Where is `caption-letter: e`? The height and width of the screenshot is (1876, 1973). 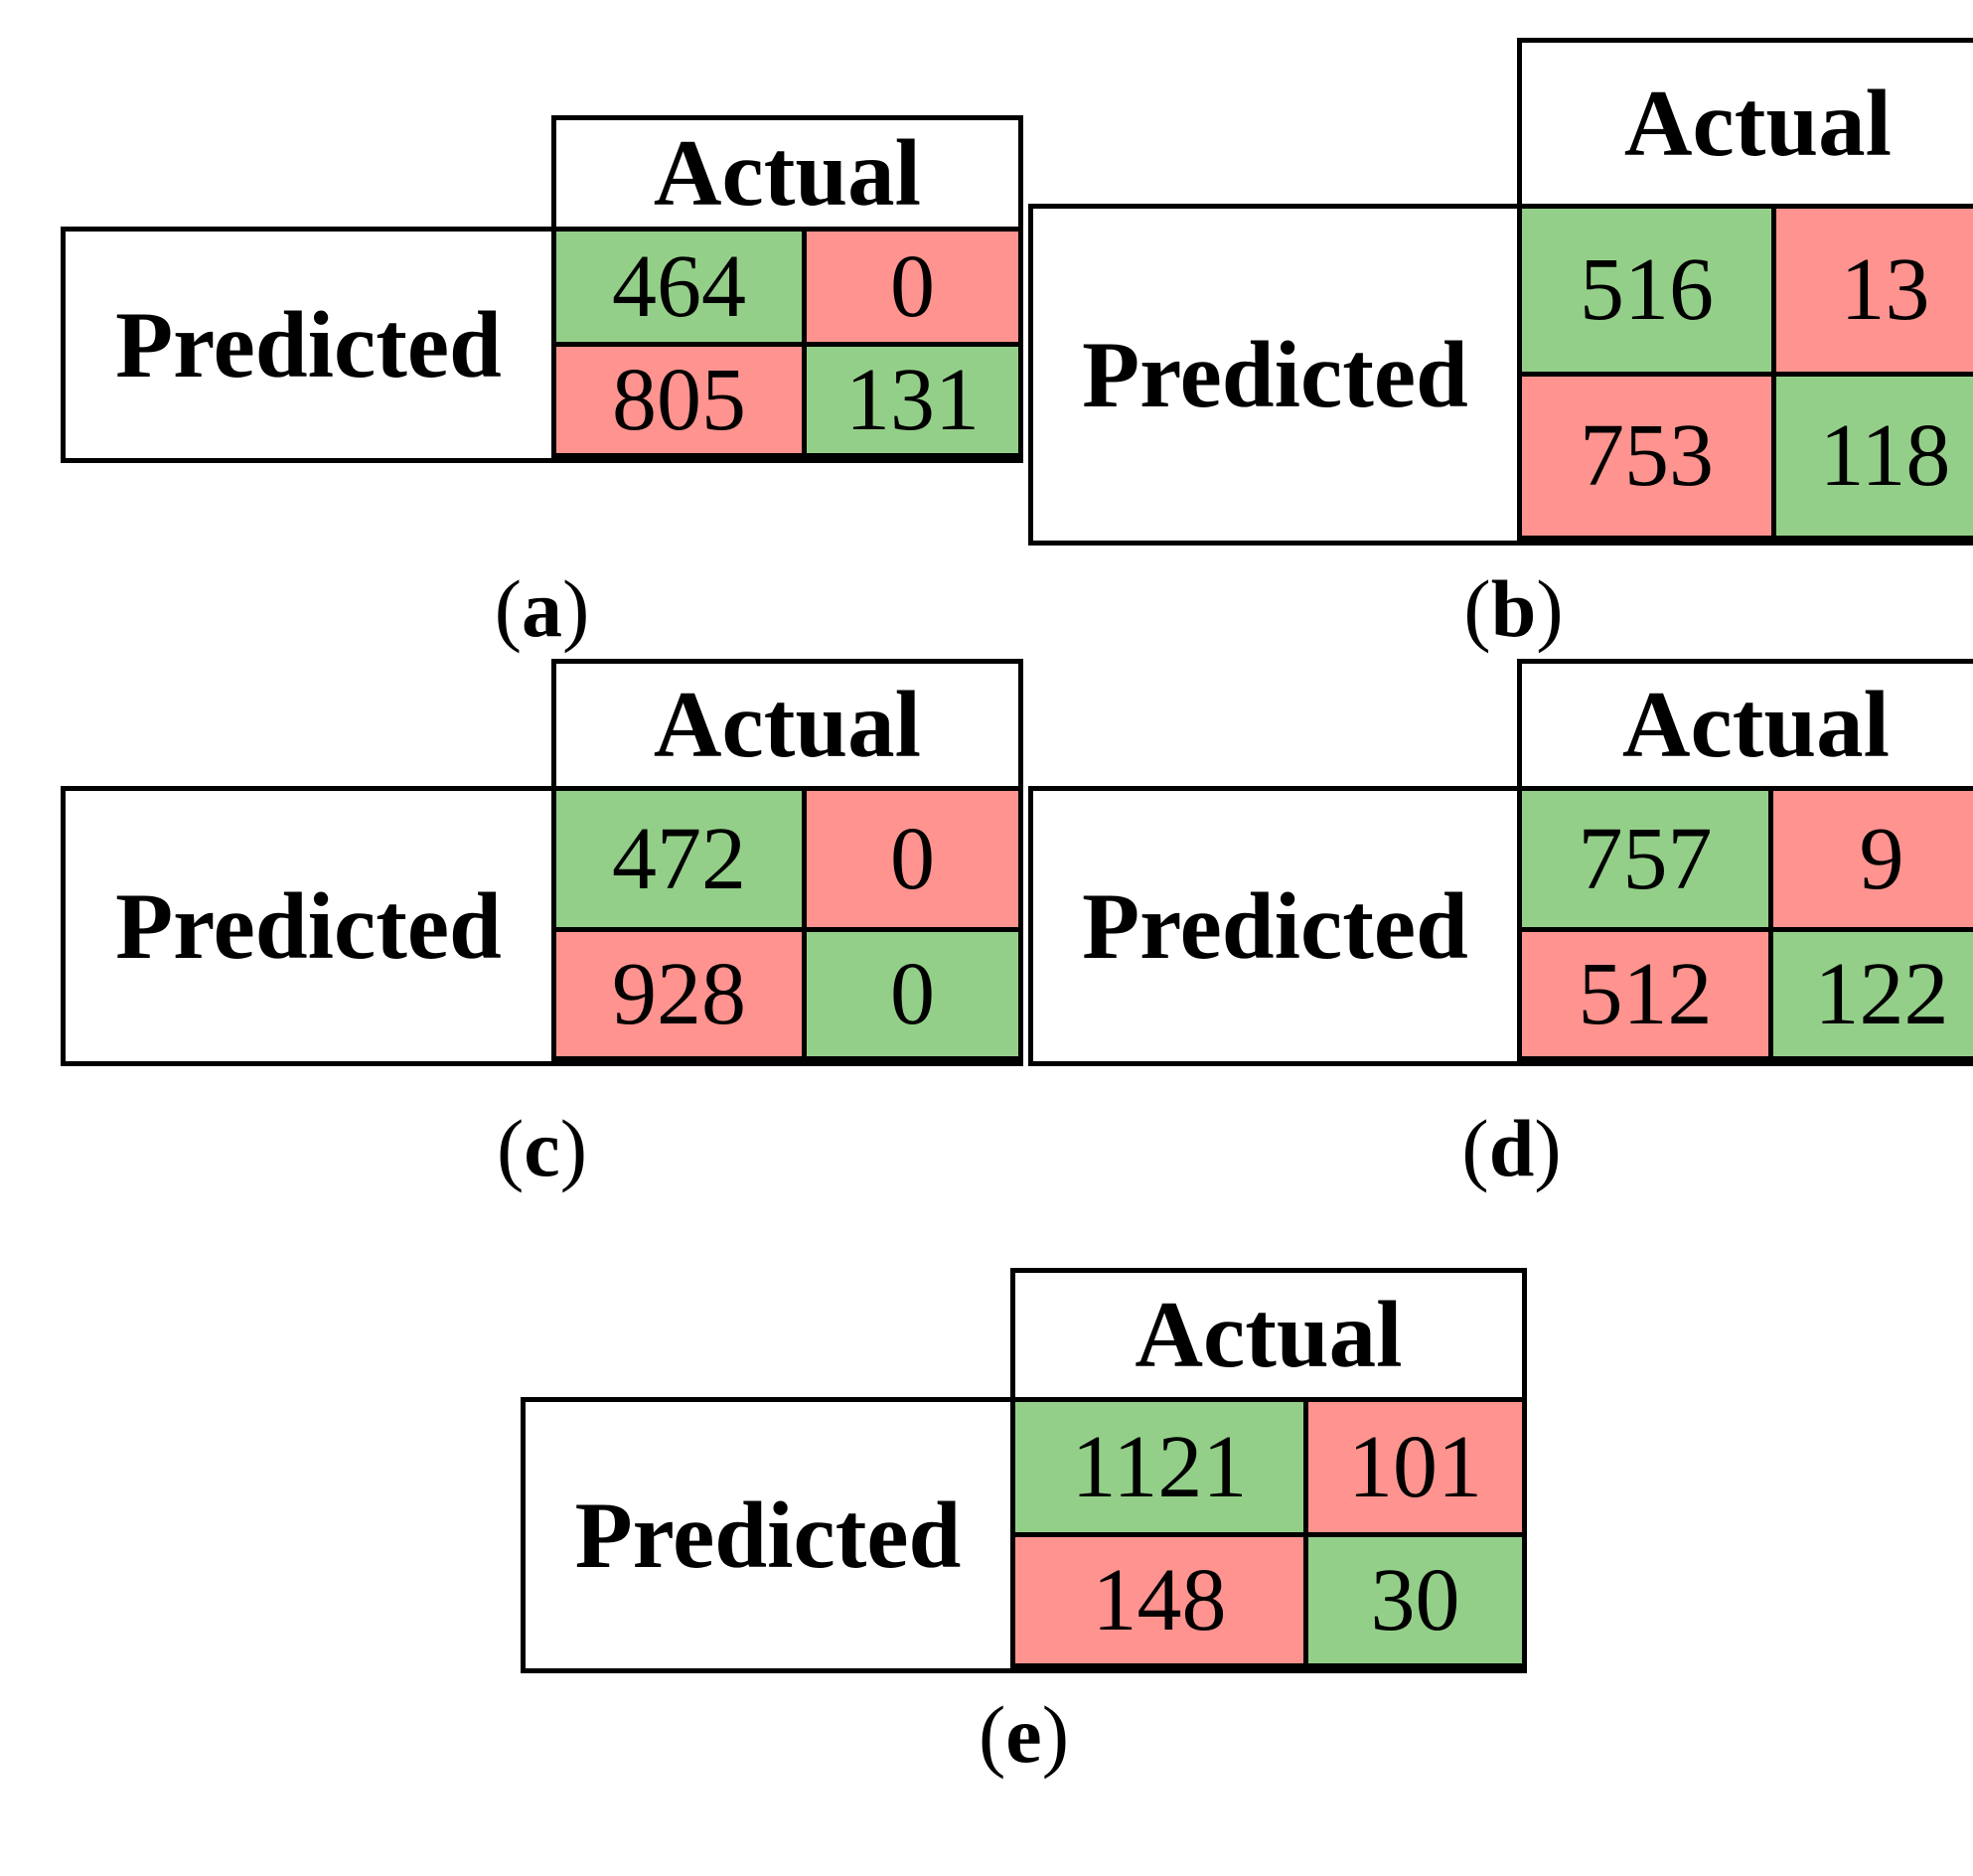
caption-letter: e is located at coordinates (1023, 1734).